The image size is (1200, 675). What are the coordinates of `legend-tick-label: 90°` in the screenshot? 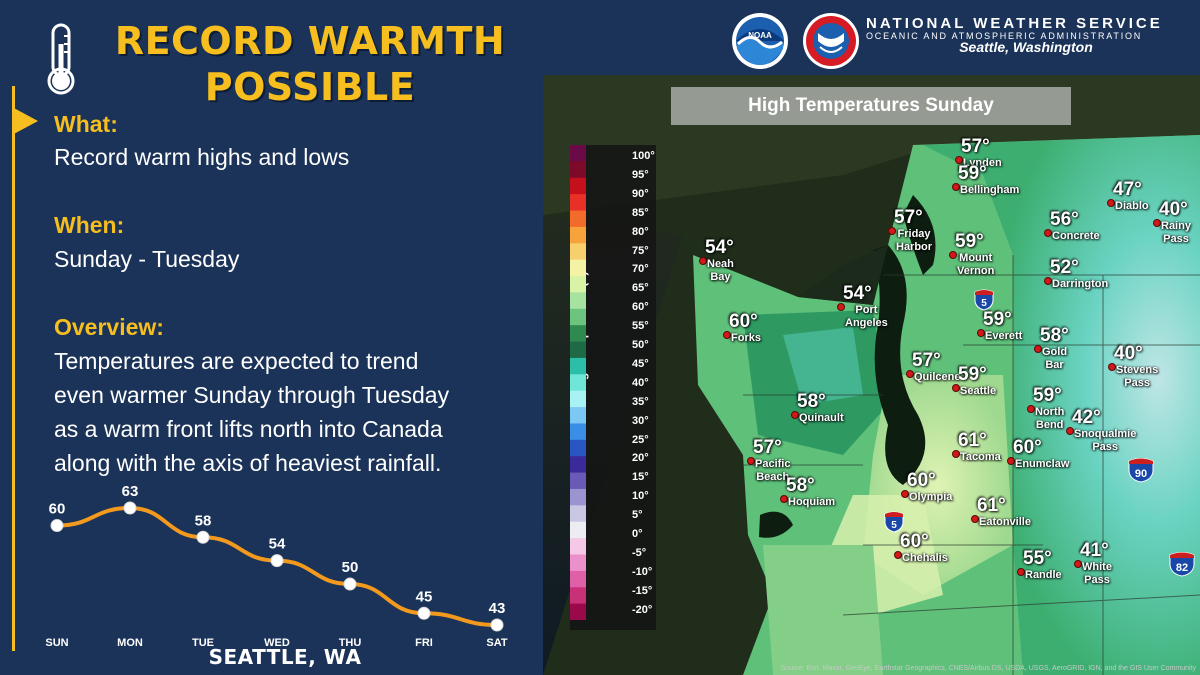 It's located at (640, 193).